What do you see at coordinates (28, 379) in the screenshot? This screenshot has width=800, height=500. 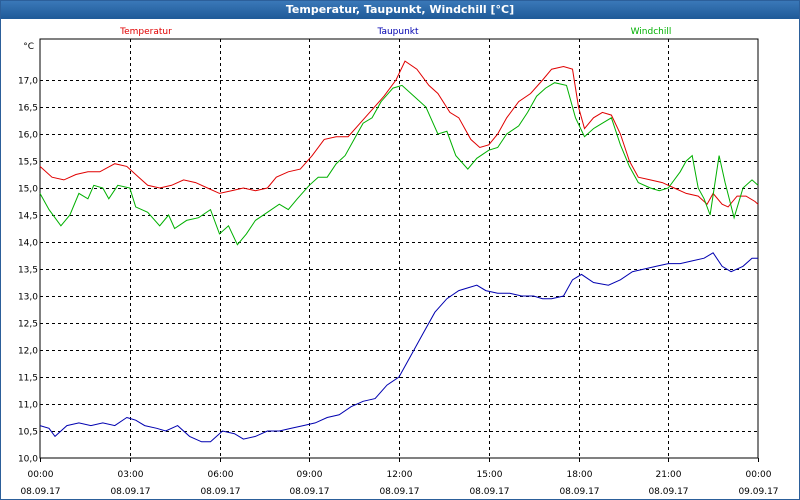 I see `y-tick-label: 11,5` at bounding box center [28, 379].